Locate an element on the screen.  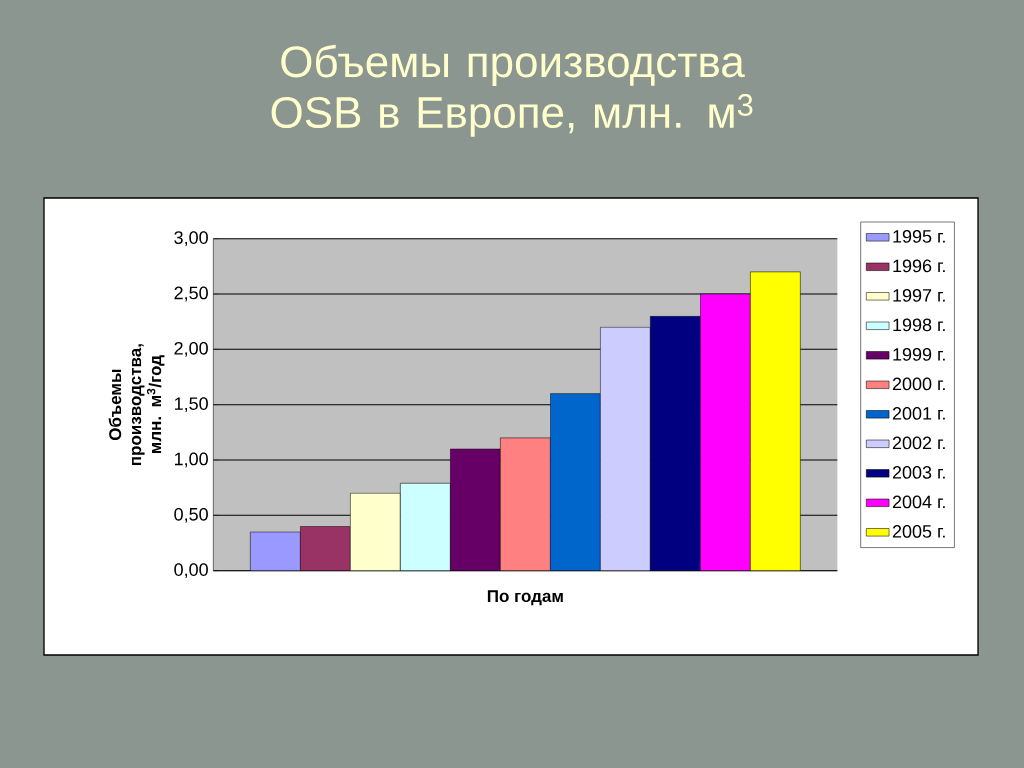
legend-label: 2000 г. is located at coordinates (918, 384).